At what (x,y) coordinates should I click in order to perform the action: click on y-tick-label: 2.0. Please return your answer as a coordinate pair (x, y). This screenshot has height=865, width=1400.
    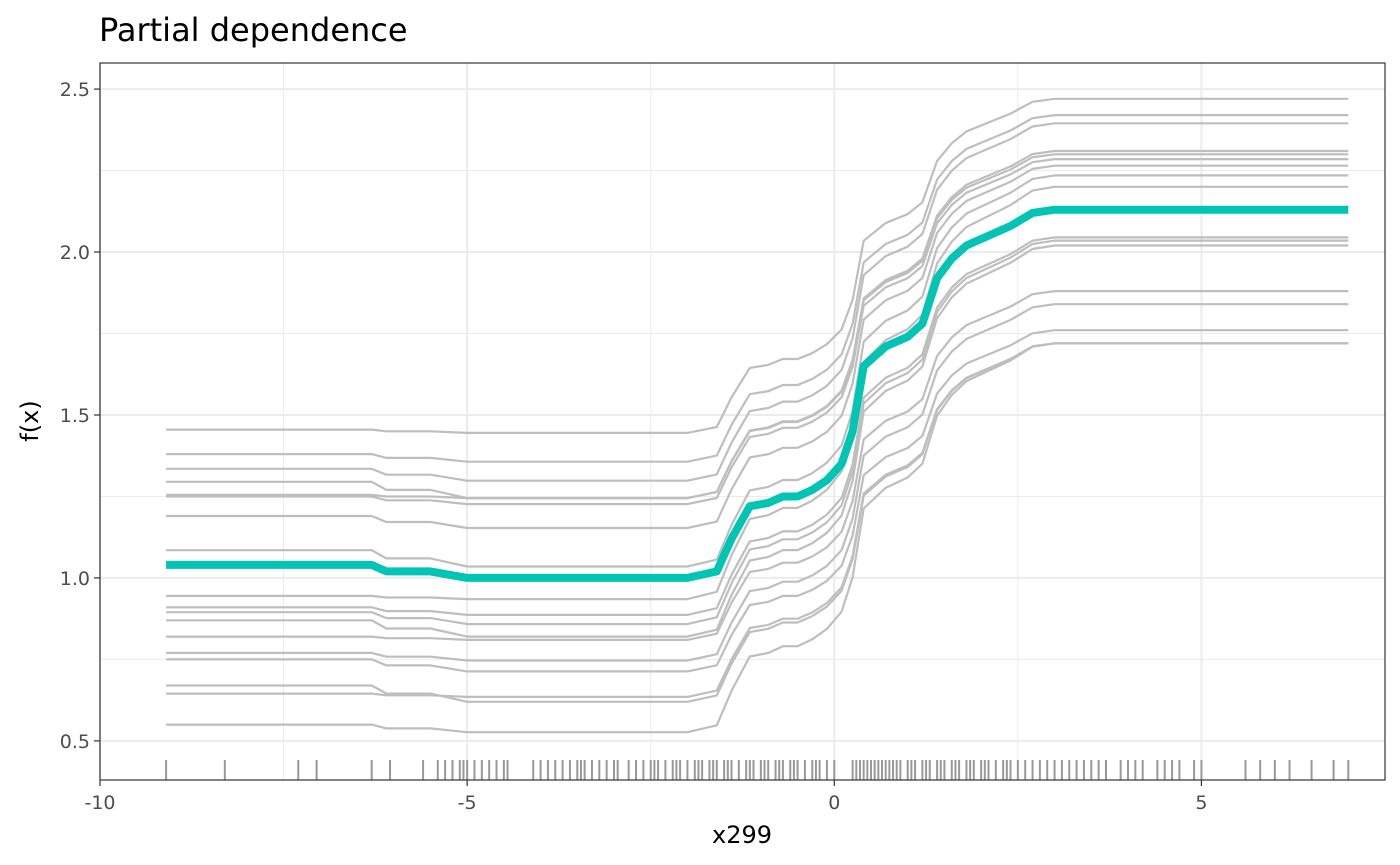
    Looking at the image, I should click on (75, 253).